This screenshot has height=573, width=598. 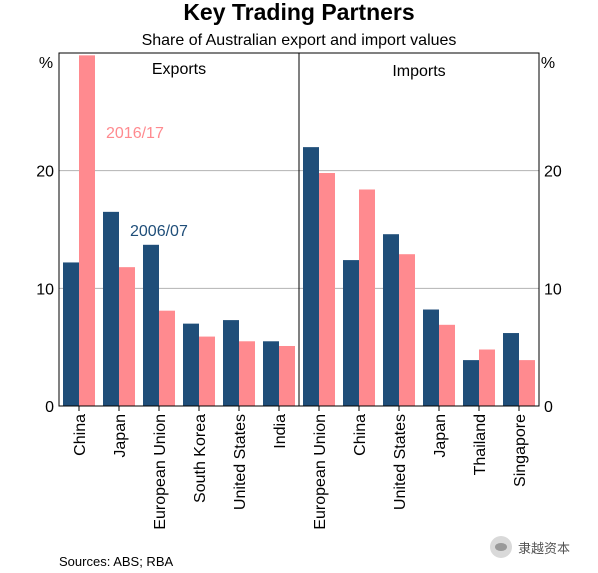 I want to click on watermark: 隶越资本, so click(x=530, y=547).